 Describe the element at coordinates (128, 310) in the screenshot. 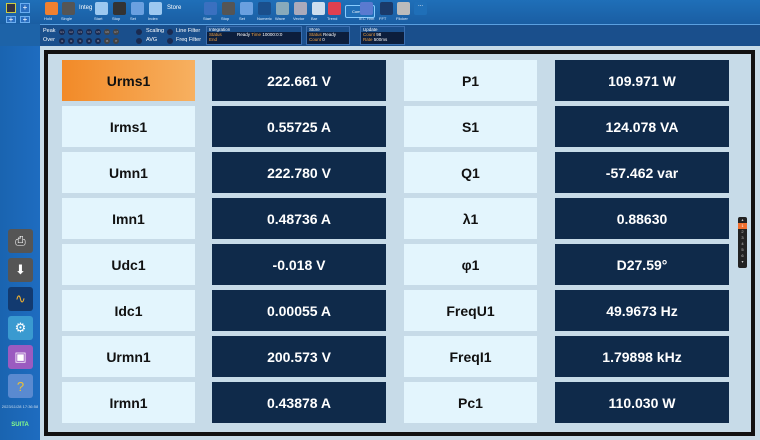

I see `measurement-label: Idc1` at that location.